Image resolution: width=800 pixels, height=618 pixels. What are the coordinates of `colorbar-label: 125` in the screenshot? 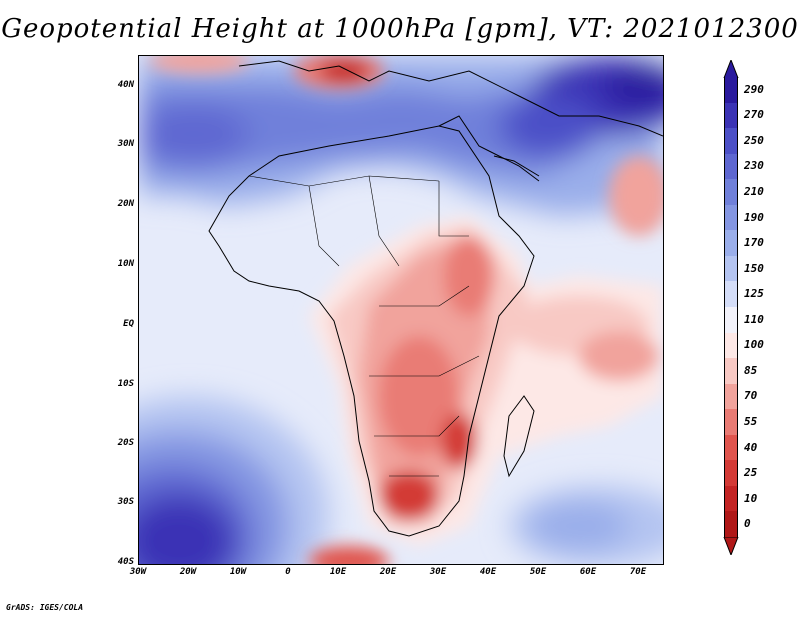 It's located at (754, 294).